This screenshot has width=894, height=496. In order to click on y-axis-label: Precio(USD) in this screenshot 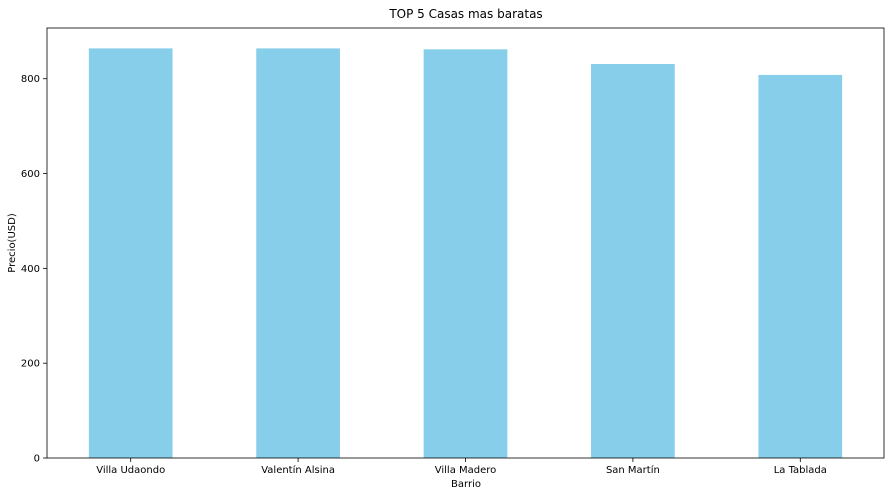, I will do `click(12, 243)`.